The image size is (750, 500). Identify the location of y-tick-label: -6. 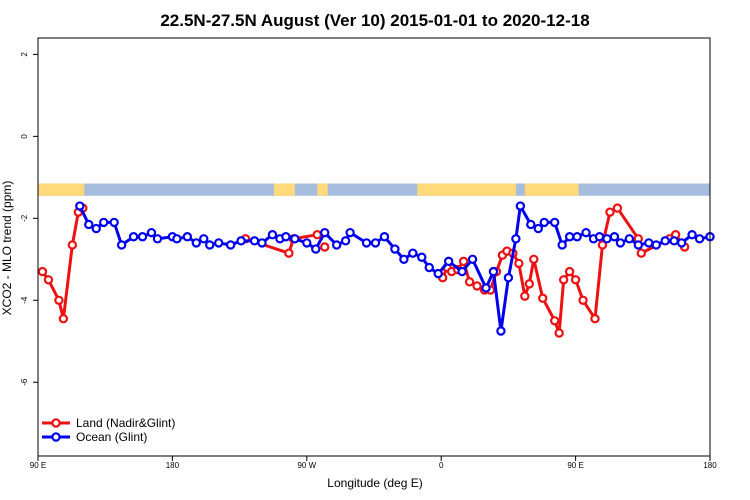
(24, 382).